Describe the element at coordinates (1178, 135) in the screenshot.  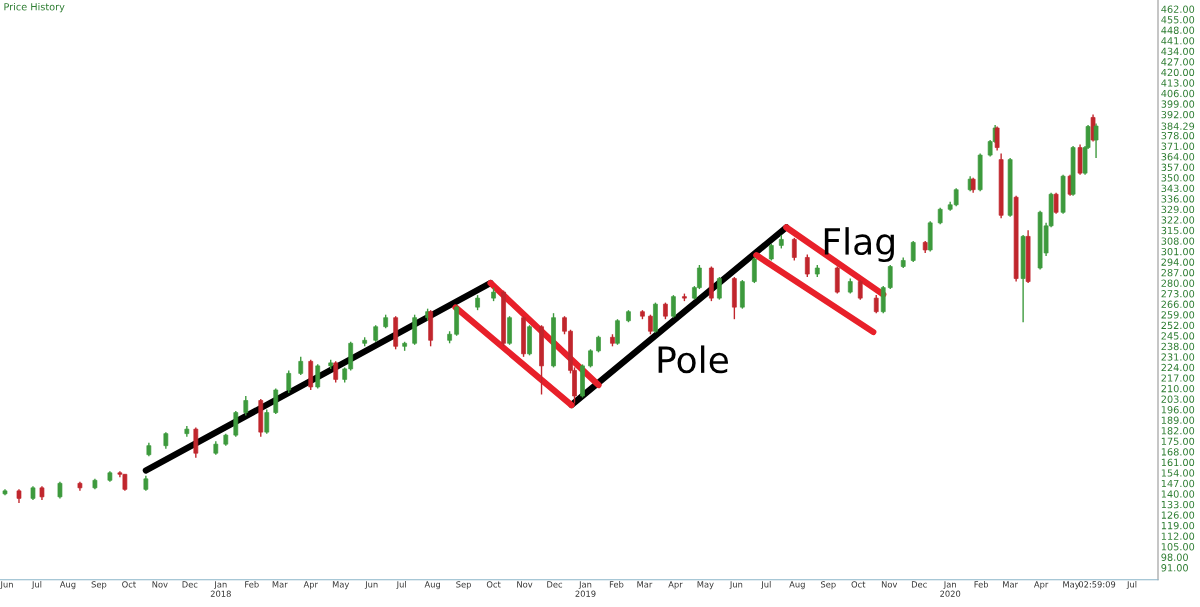
I see `y-tick-label: 378.00` at that location.